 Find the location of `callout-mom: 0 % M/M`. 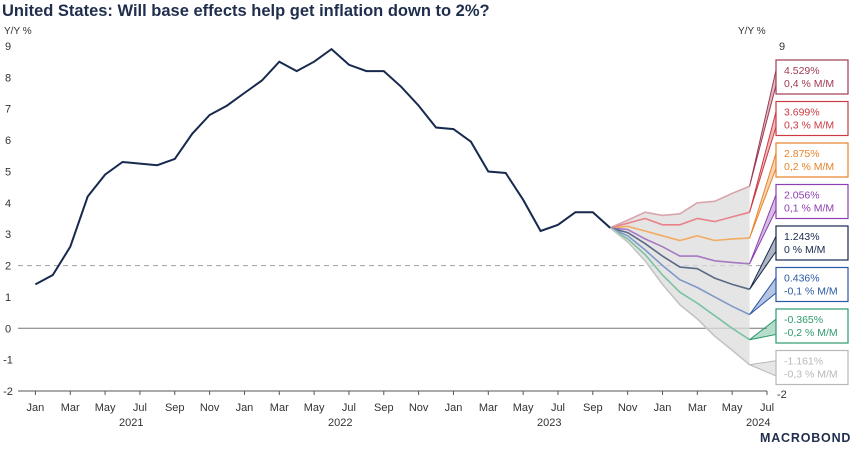

callout-mom: 0 % M/M is located at coordinates (804, 250).